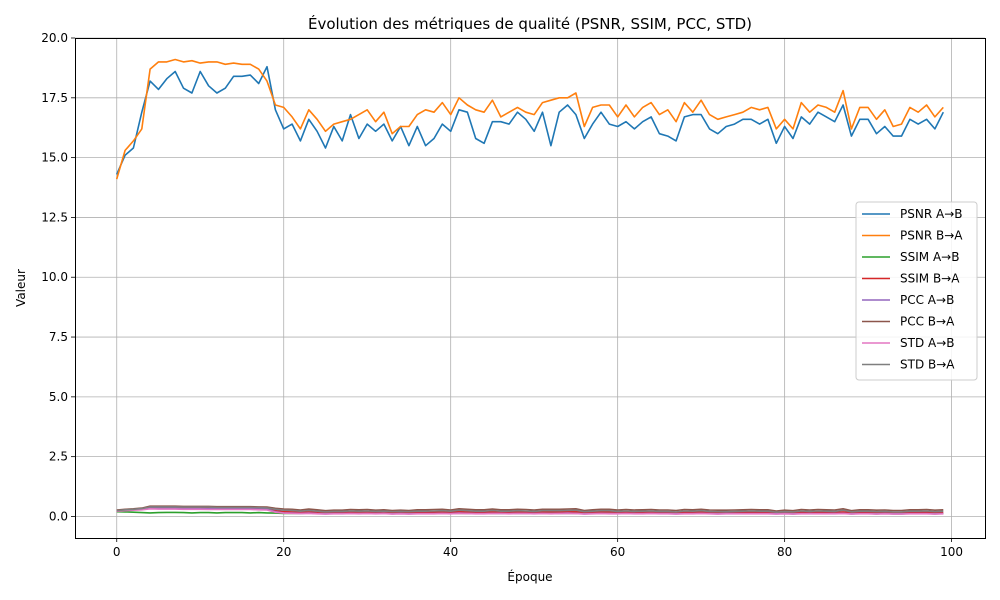 Image resolution: width=1000 pixels, height=600 pixels. What do you see at coordinates (283, 552) in the screenshot?
I see `x-tick-label: 20` at bounding box center [283, 552].